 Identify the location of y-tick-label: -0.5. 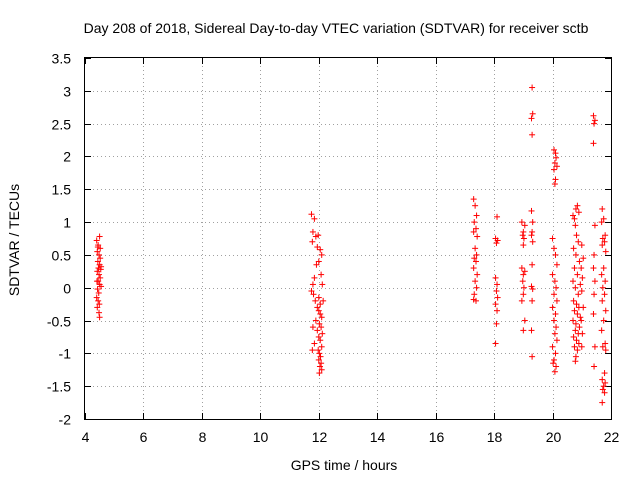
(59, 322).